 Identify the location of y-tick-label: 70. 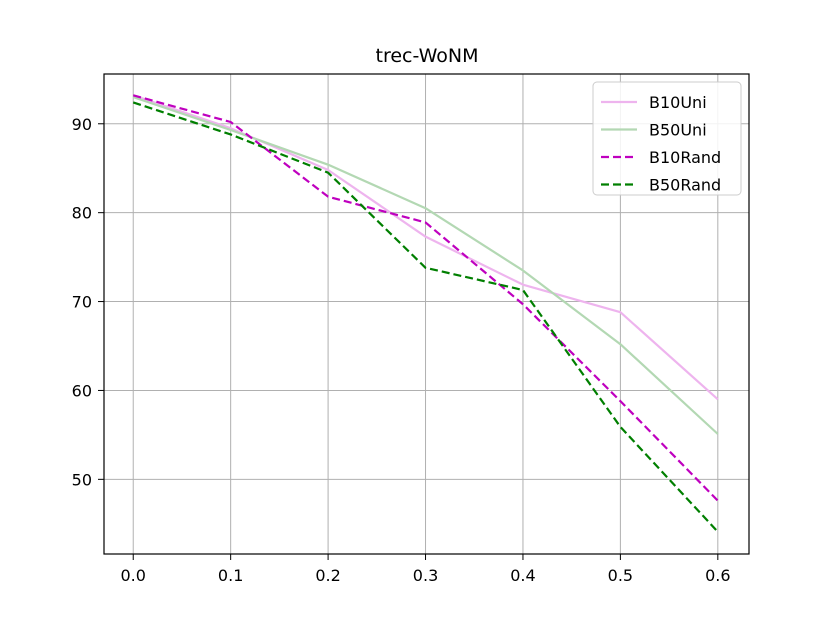
(82, 302).